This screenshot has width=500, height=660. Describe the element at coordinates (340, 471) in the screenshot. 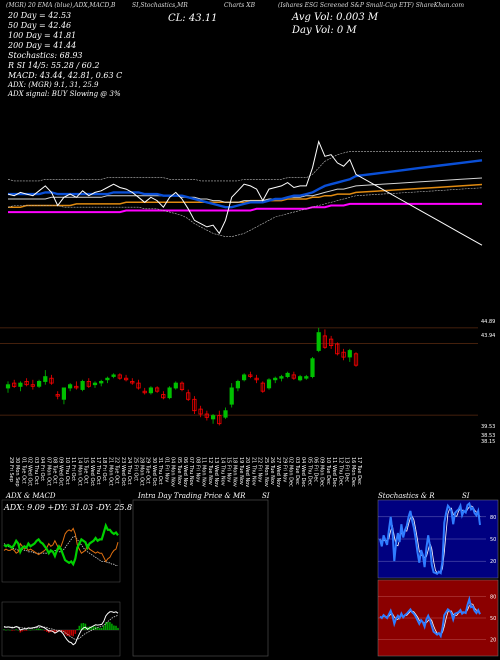

I see `date-label-53: 12 Thu Dec` at that location.